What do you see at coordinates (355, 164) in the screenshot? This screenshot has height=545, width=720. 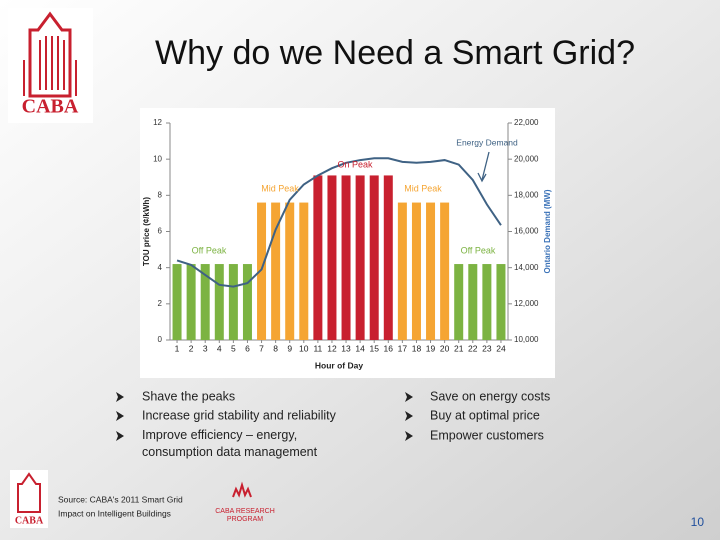 I see `annotation: On Peak` at bounding box center [355, 164].